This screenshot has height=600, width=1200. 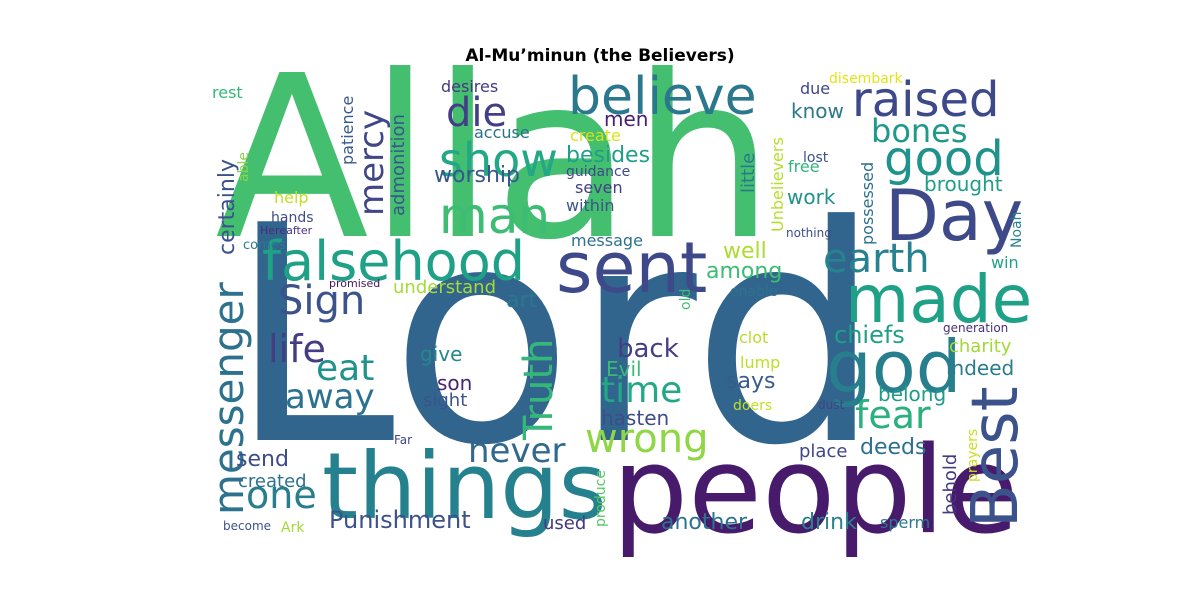 I want to click on word-believe: believe, so click(x=662, y=97).